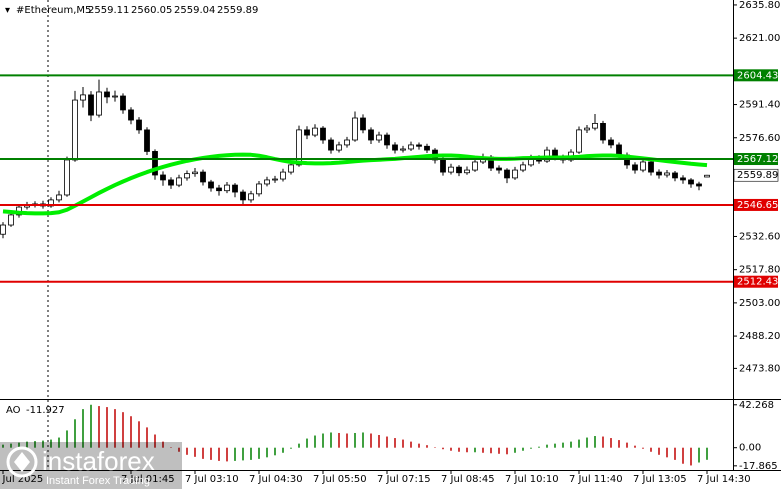  Describe the element at coordinates (276, 479) in the screenshot. I see `x-tick-label: 7 Jul 04:30` at that location.